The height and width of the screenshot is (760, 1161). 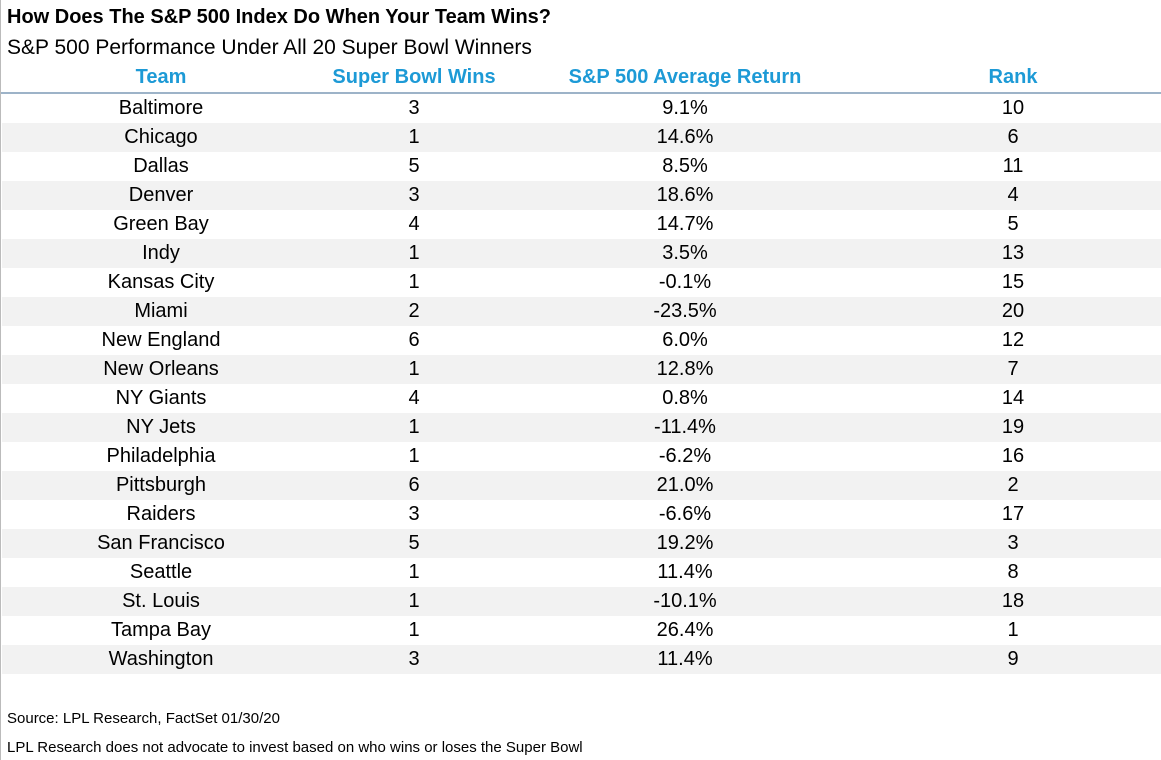 I want to click on table-cell: Chicago, so click(x=161, y=137).